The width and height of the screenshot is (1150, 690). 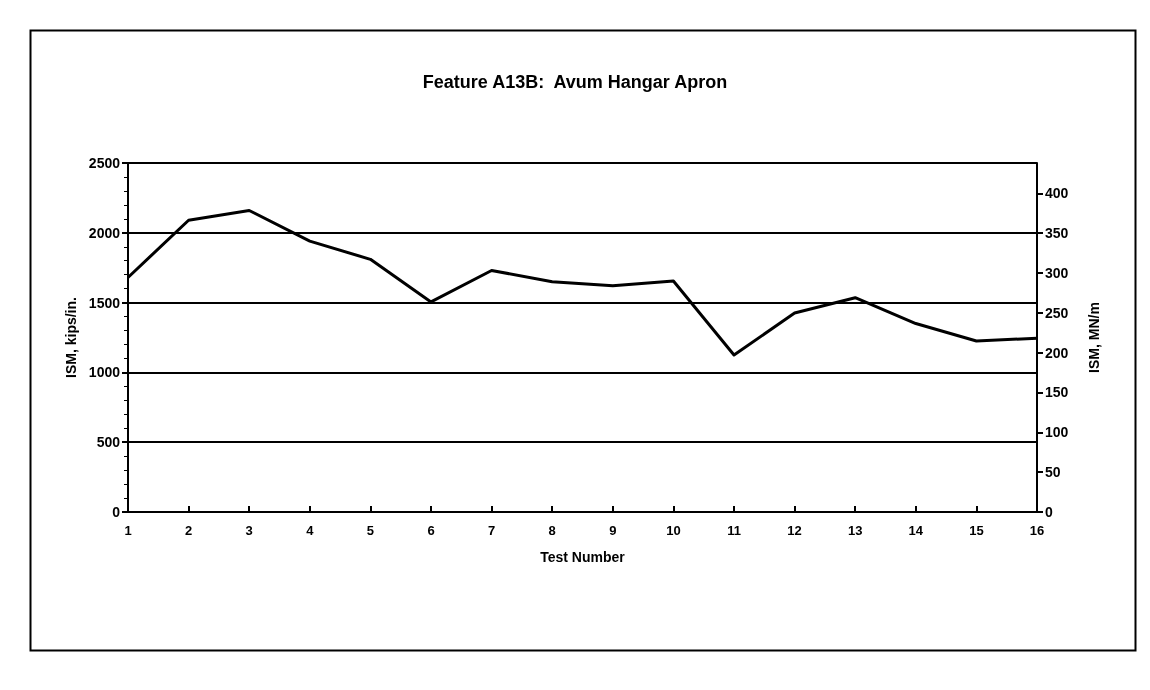 What do you see at coordinates (734, 530) in the screenshot?
I see `x-tick-label: 11` at bounding box center [734, 530].